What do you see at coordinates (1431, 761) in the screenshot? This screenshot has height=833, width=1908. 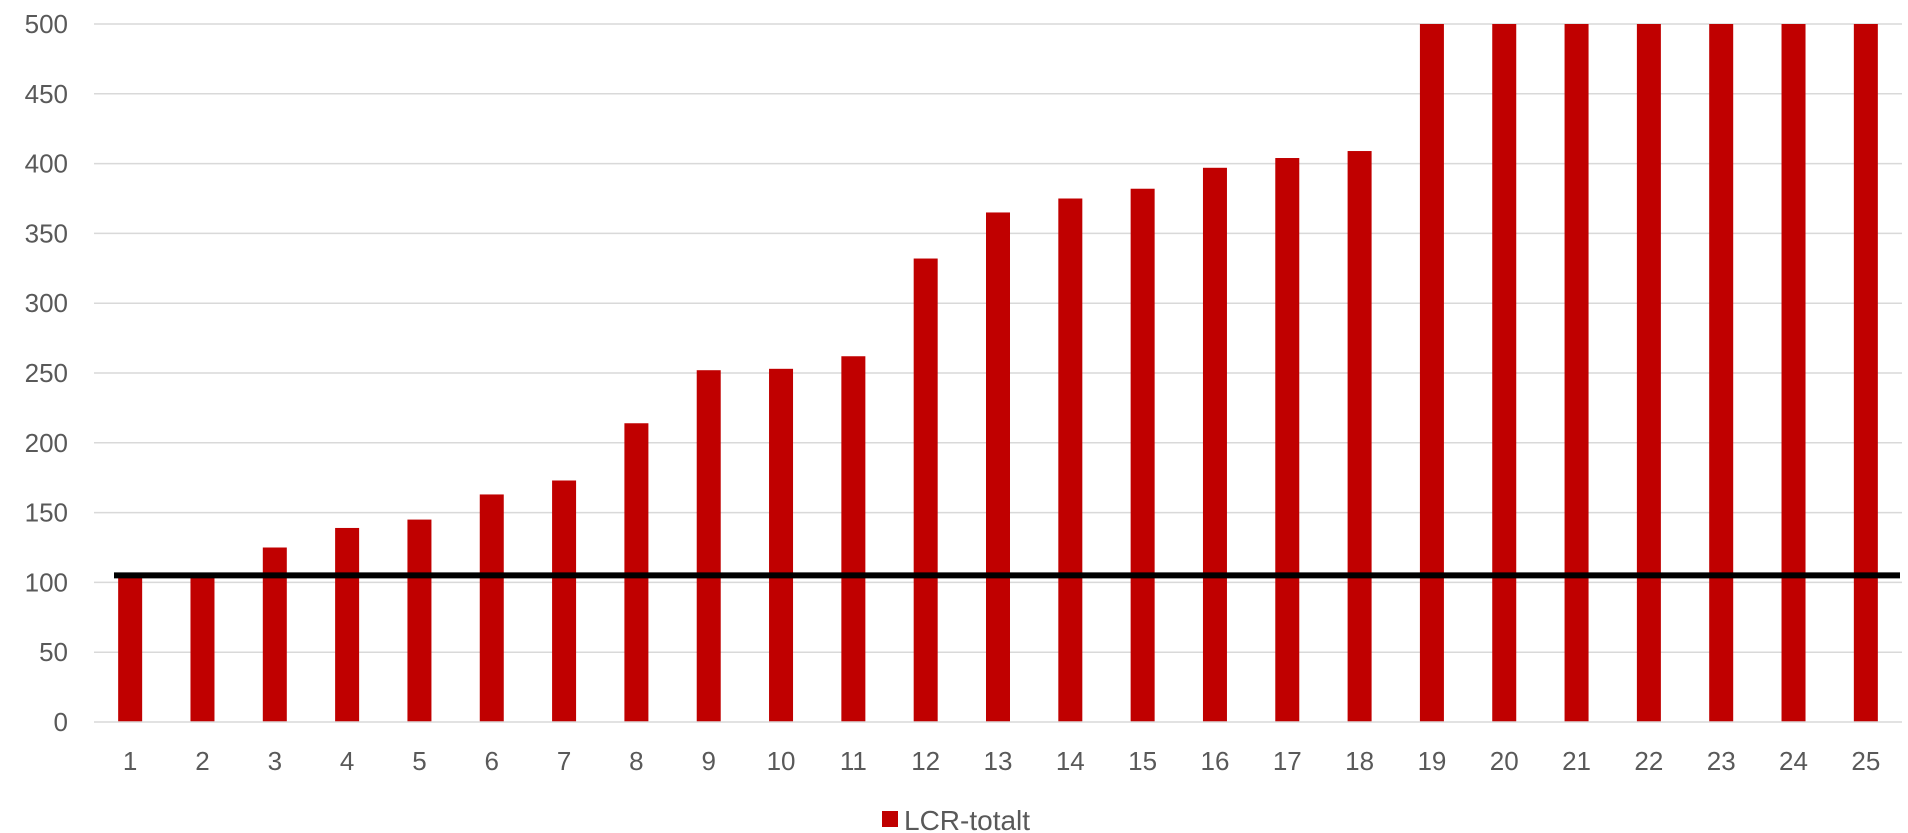 I see `x-tick-label: 19` at bounding box center [1431, 761].